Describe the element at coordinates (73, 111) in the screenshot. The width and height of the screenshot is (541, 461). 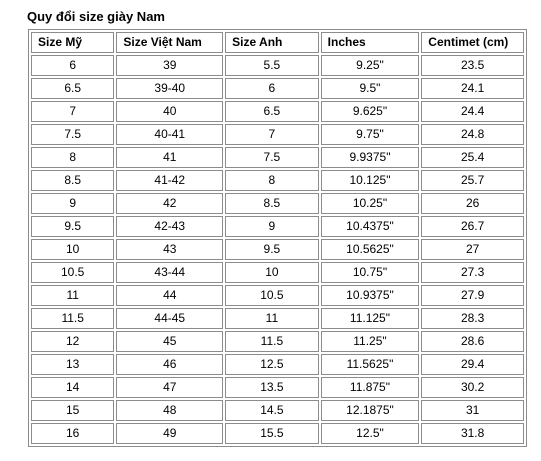
I see `cell-us-size: 7` at that location.